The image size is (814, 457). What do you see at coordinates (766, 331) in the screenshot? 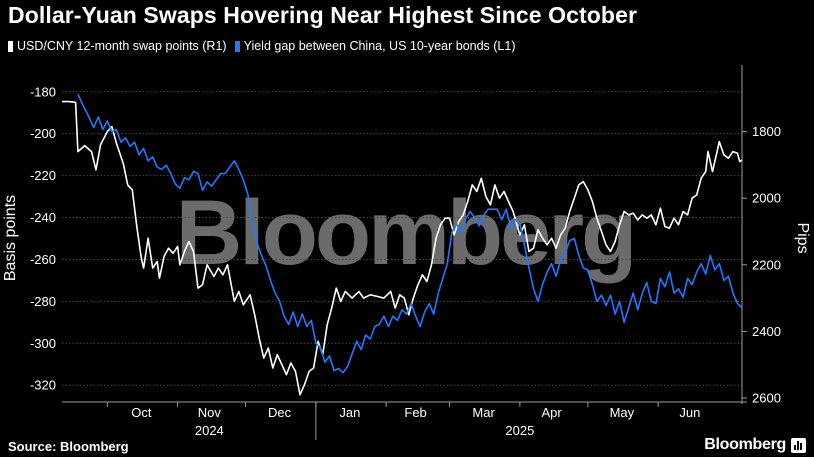
I see `y-right-tick-label: 2400` at bounding box center [766, 331].